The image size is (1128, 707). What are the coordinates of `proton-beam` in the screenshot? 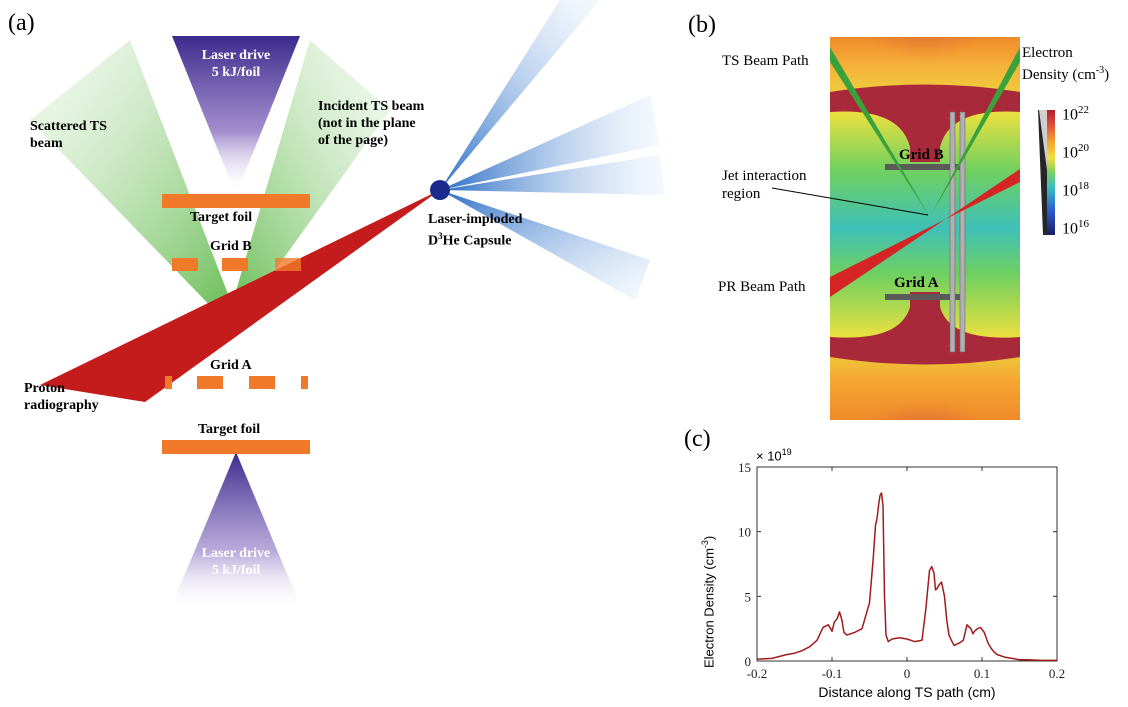 It's located at (240, 296).